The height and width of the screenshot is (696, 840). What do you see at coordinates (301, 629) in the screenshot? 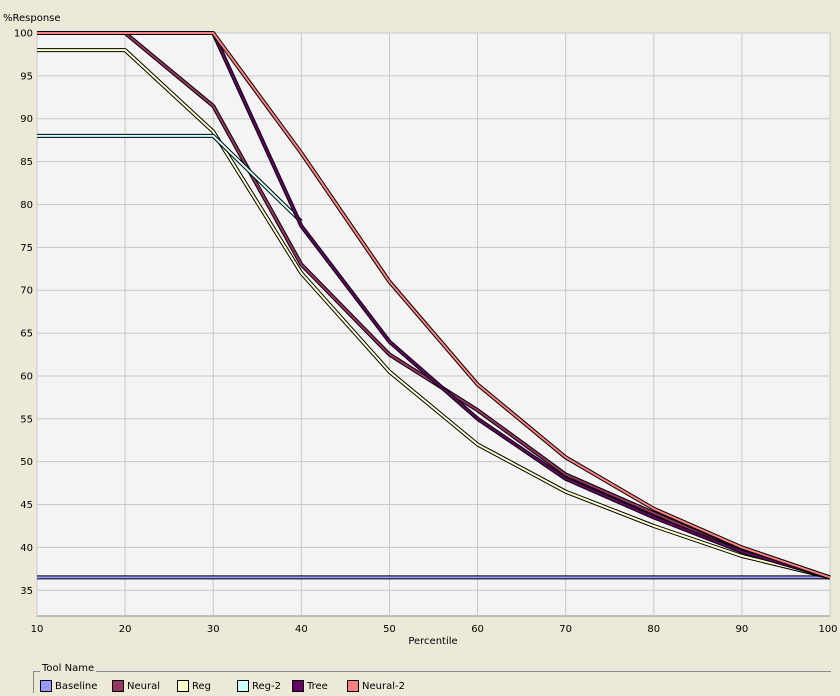
I see `x-tick-label: 40` at bounding box center [301, 629].